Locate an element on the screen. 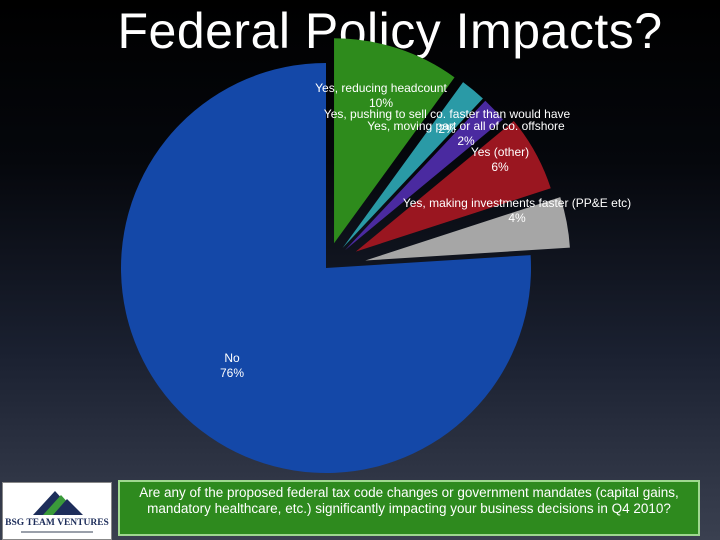  slice-label: Yes, reducing headcount is located at coordinates (381, 88).